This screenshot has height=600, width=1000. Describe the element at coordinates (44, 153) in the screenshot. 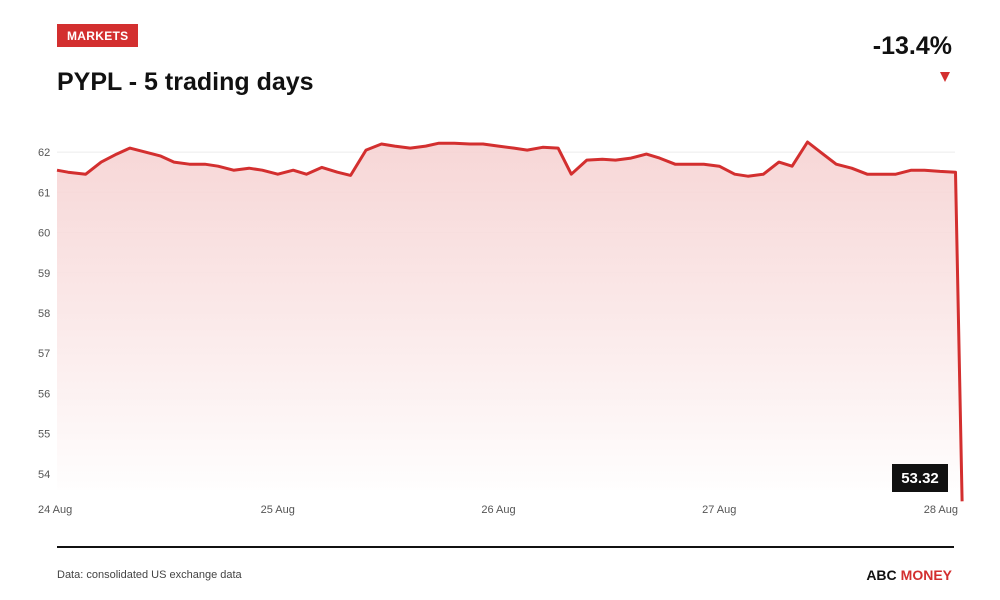

I see `y-tick-label: 62` at that location.